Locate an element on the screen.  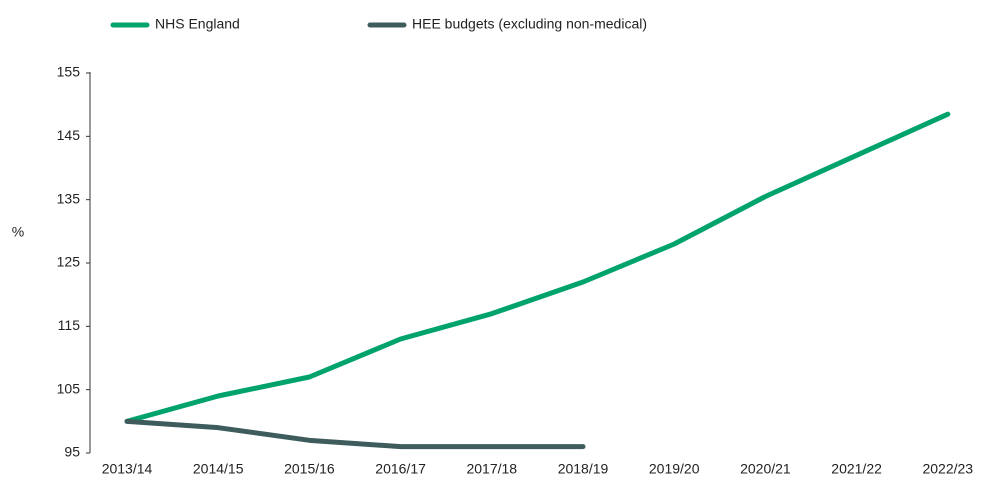
x-tick-label: 2018/19 is located at coordinates (583, 469).